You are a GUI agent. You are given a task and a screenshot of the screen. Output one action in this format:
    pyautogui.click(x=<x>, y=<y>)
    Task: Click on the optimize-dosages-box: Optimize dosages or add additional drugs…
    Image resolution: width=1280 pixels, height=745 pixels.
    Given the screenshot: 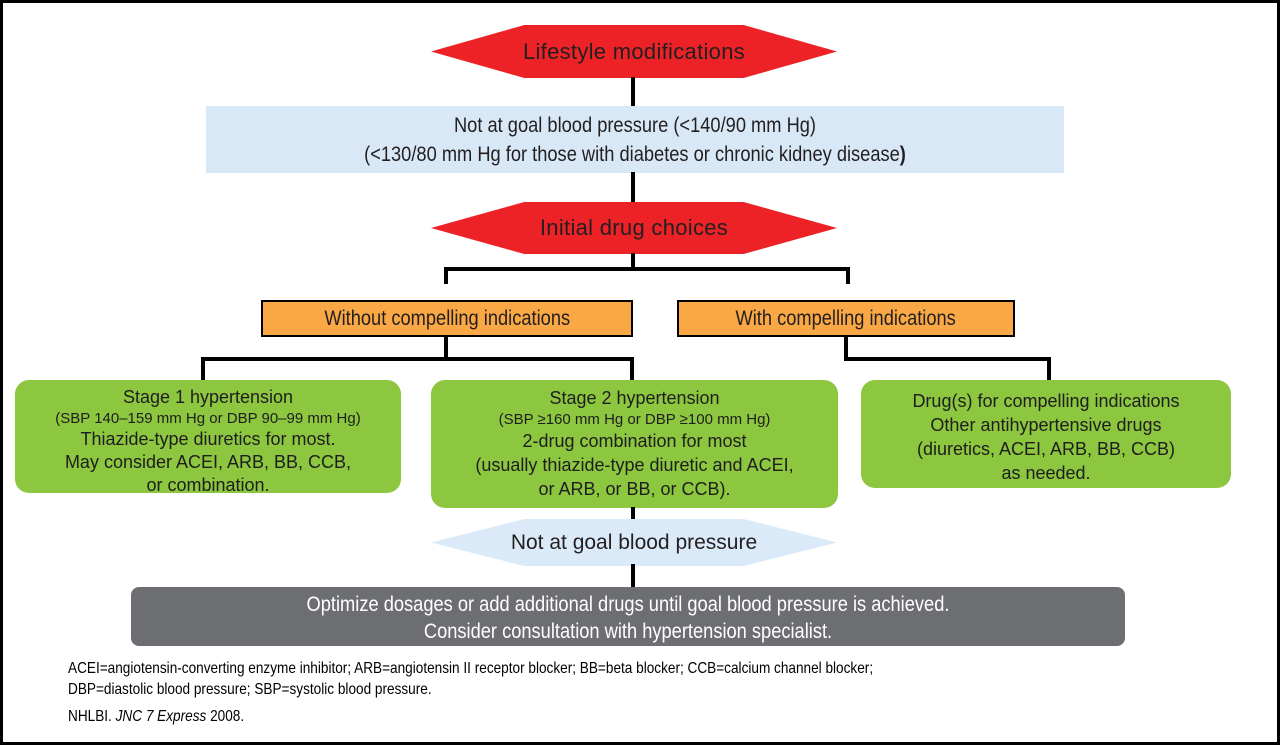 What is the action you would take?
    pyautogui.click(x=628, y=616)
    